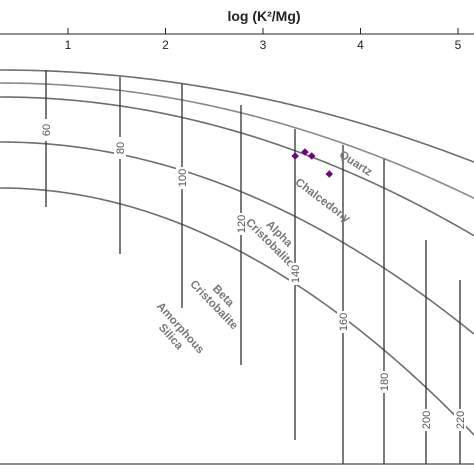 The width and height of the screenshot is (474, 474). I want to click on isotherm-label: 220, so click(461, 420).